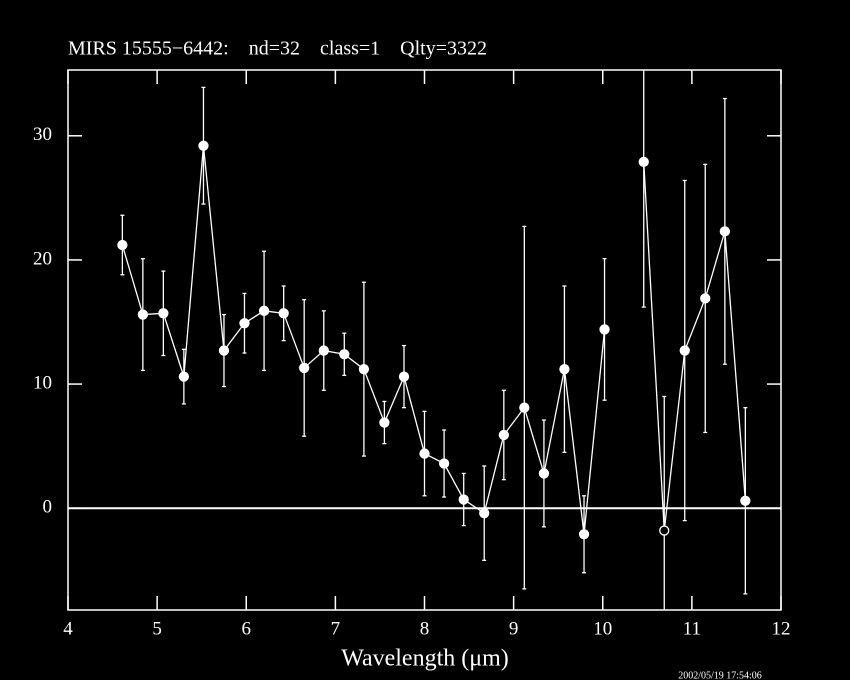 Image resolution: width=850 pixels, height=680 pixels. Describe the element at coordinates (336, 628) in the screenshot. I see `x-tick-label: 7` at that location.